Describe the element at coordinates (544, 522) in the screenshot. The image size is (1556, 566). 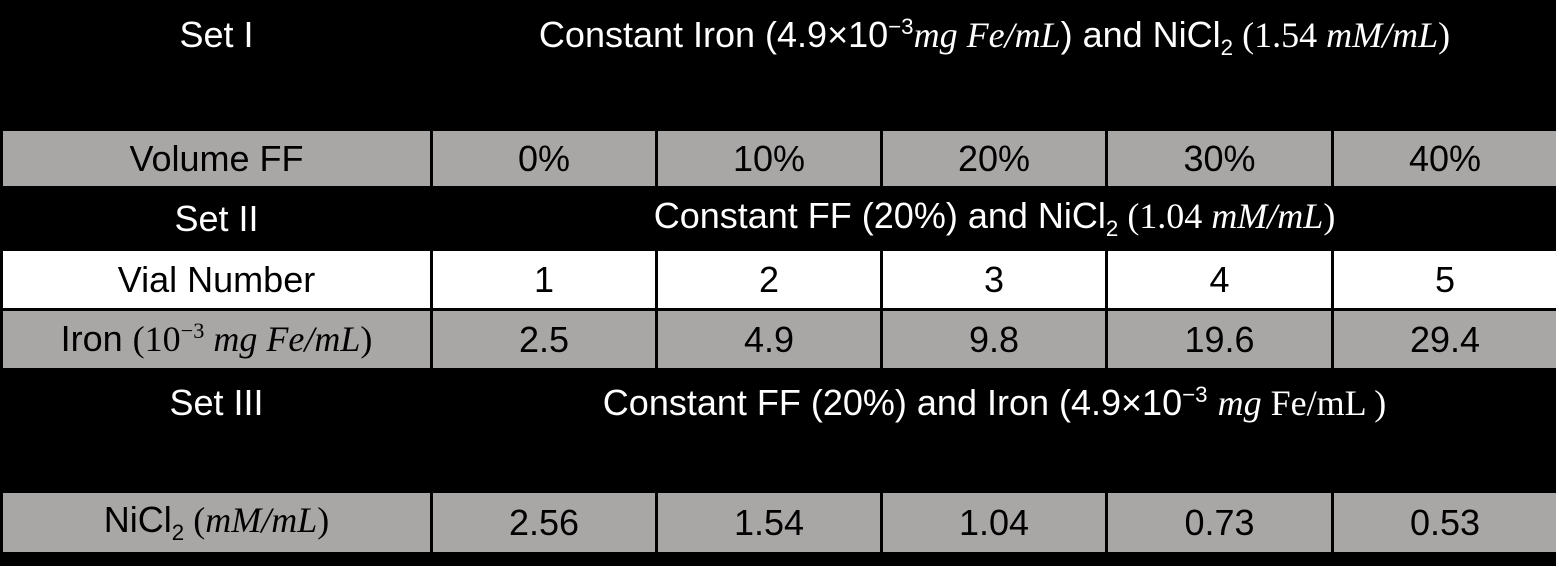
I see `nicl2-value-cell: 2.56` at that location.